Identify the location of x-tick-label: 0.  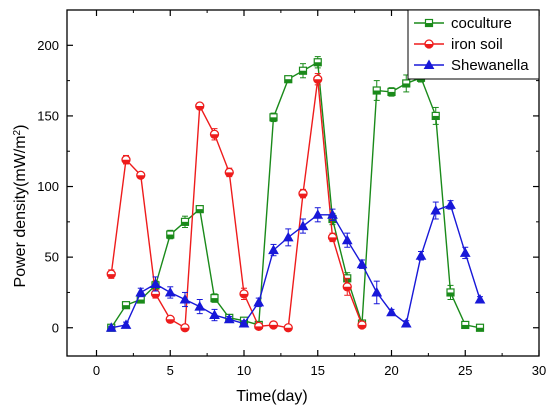
(96, 370).